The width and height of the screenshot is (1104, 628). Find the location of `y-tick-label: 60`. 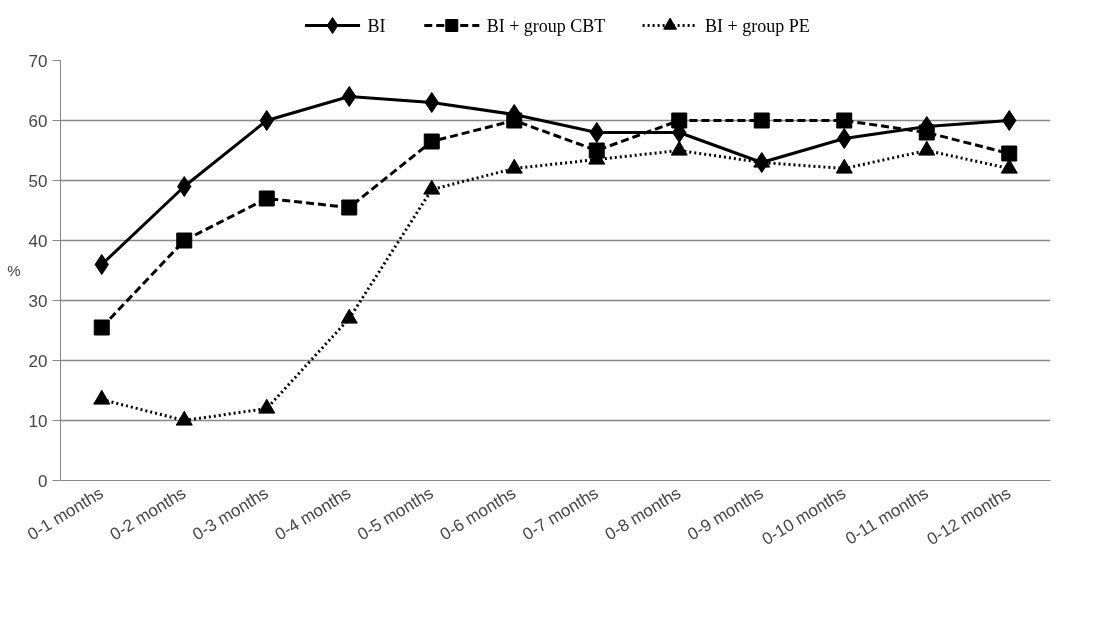

y-tick-label: 60 is located at coordinates (38, 121).